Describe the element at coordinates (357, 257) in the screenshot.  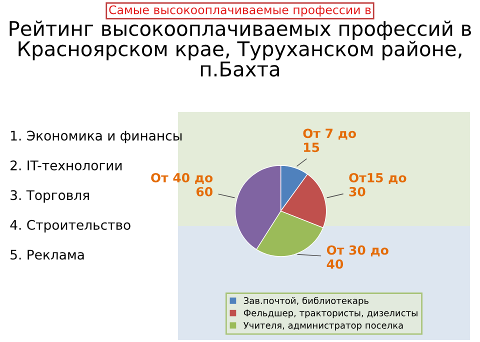
I see `data-label: От 30 до 40` at that location.